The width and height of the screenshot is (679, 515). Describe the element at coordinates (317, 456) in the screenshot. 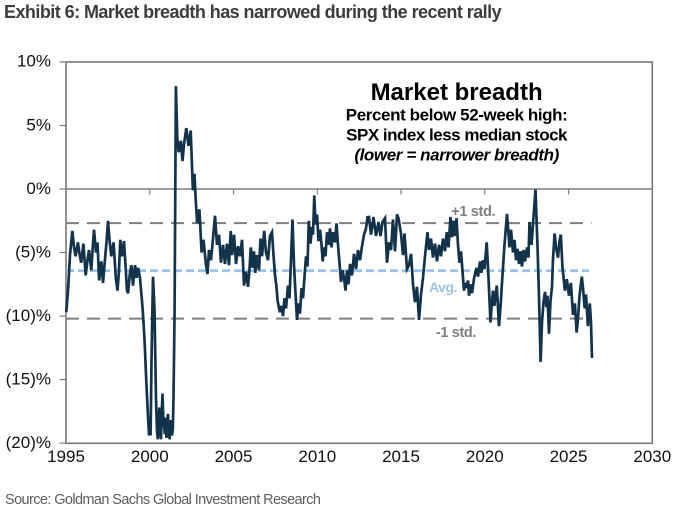

I see `svg-text: 2010` at that location.